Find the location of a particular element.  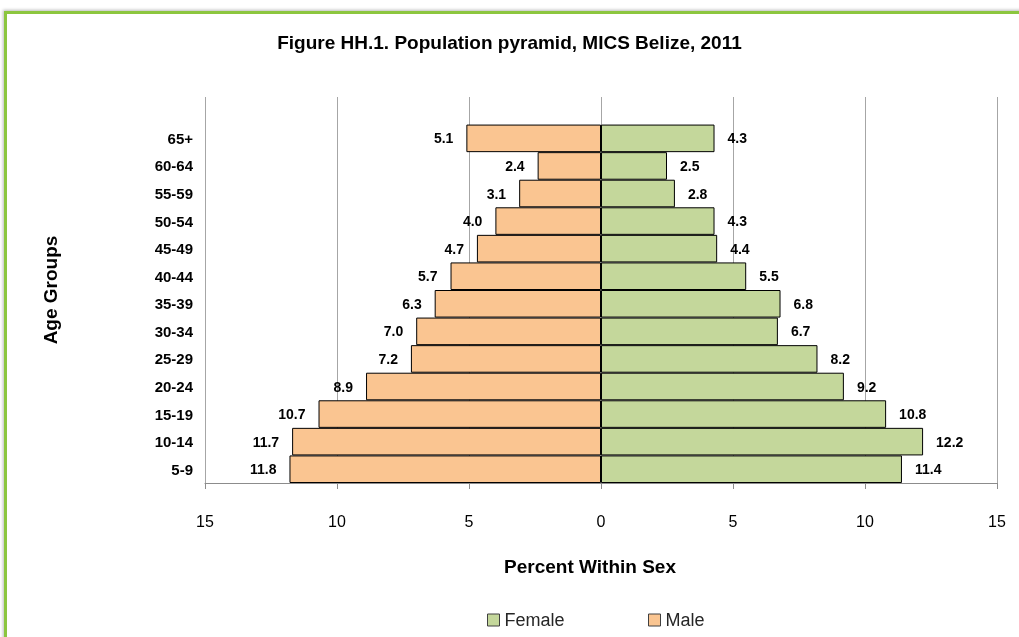

data-label: 11.4 is located at coordinates (928, 469).